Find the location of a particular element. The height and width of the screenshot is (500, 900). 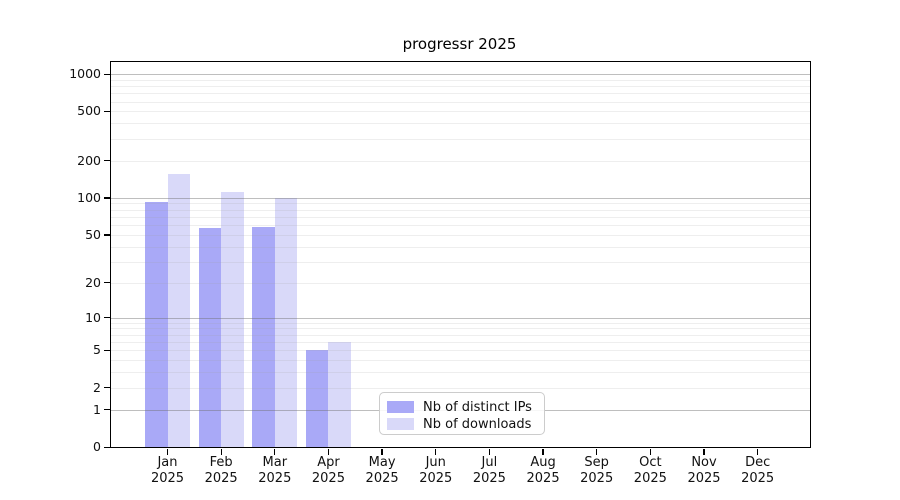

legend-label-downloads: Nb of downloads is located at coordinates (477, 424).